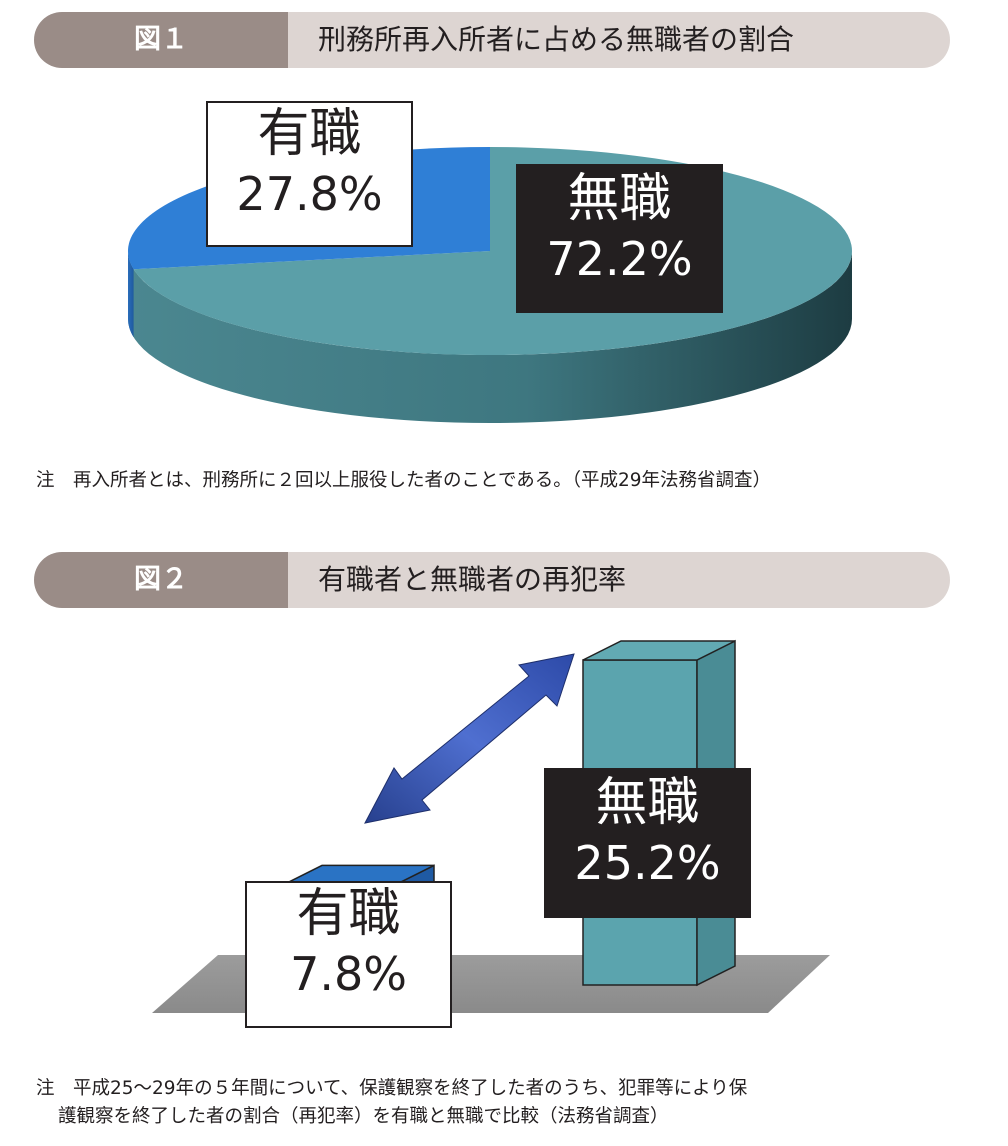 This screenshot has width=1008, height=1146. I want to click on figure2-title: 有職者と無職者の再犯率, so click(619, 580).